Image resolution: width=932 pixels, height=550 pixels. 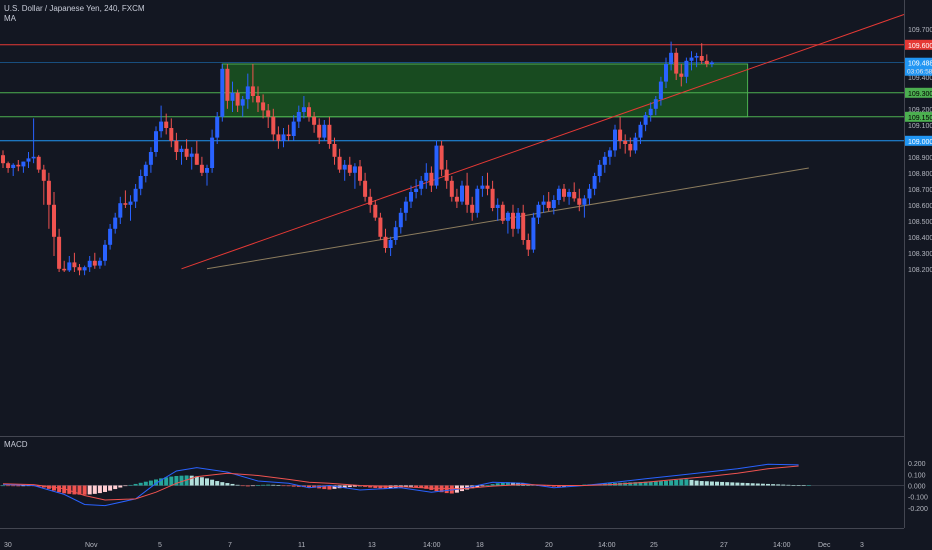 What do you see at coordinates (485, 90) in the screenshot?
I see `supply-zone` at bounding box center [485, 90].